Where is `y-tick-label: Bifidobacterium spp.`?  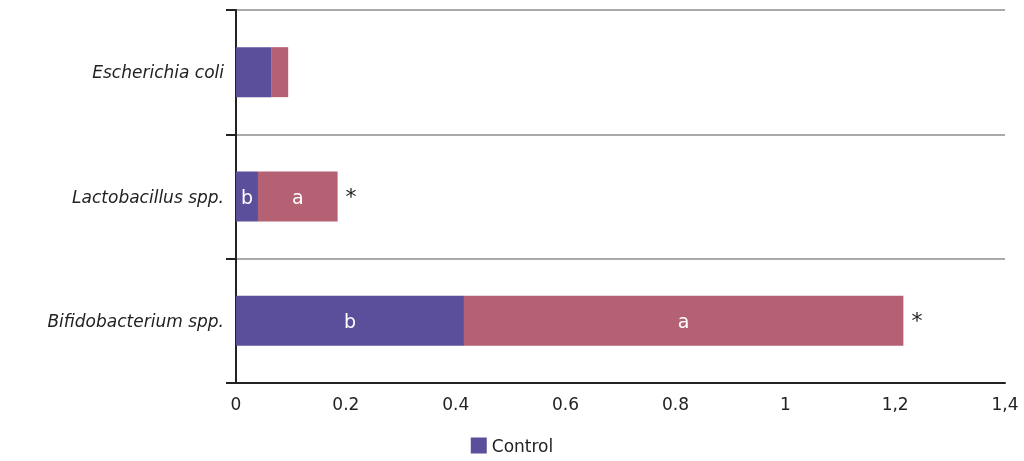 y-tick-label: Bifidobacterium spp. is located at coordinates (135, 320).